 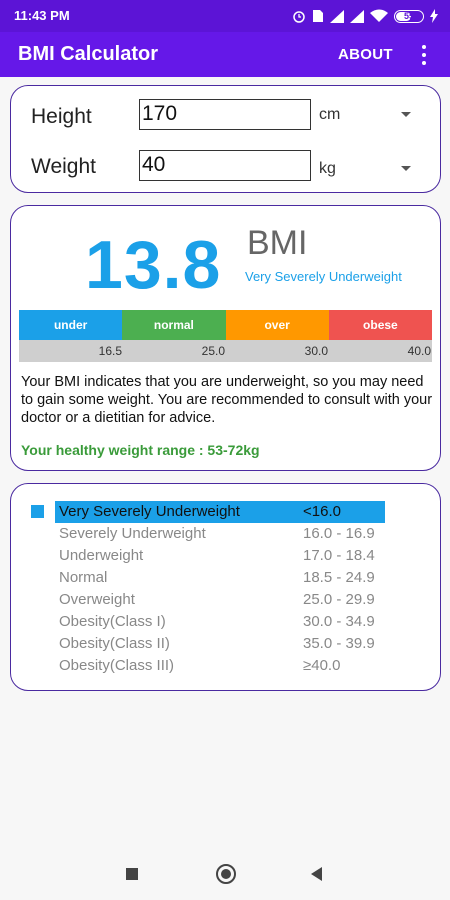 What do you see at coordinates (225, 54) in the screenshot?
I see `app-bar: BMI Calculator ABOUT` at bounding box center [225, 54].